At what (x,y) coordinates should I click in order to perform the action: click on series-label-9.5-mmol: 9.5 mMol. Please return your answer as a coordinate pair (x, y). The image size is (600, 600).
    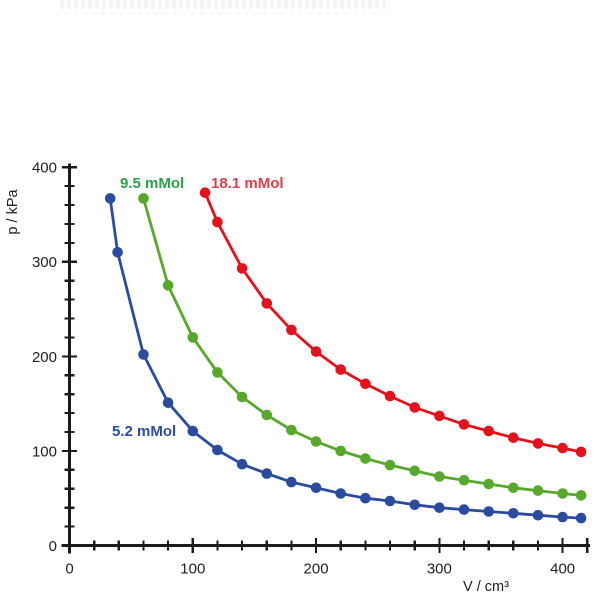
    Looking at the image, I should click on (152, 183).